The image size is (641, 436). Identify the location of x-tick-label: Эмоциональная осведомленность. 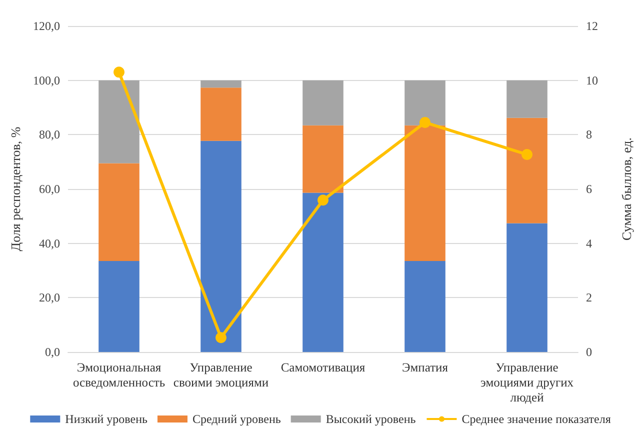
(119, 375).